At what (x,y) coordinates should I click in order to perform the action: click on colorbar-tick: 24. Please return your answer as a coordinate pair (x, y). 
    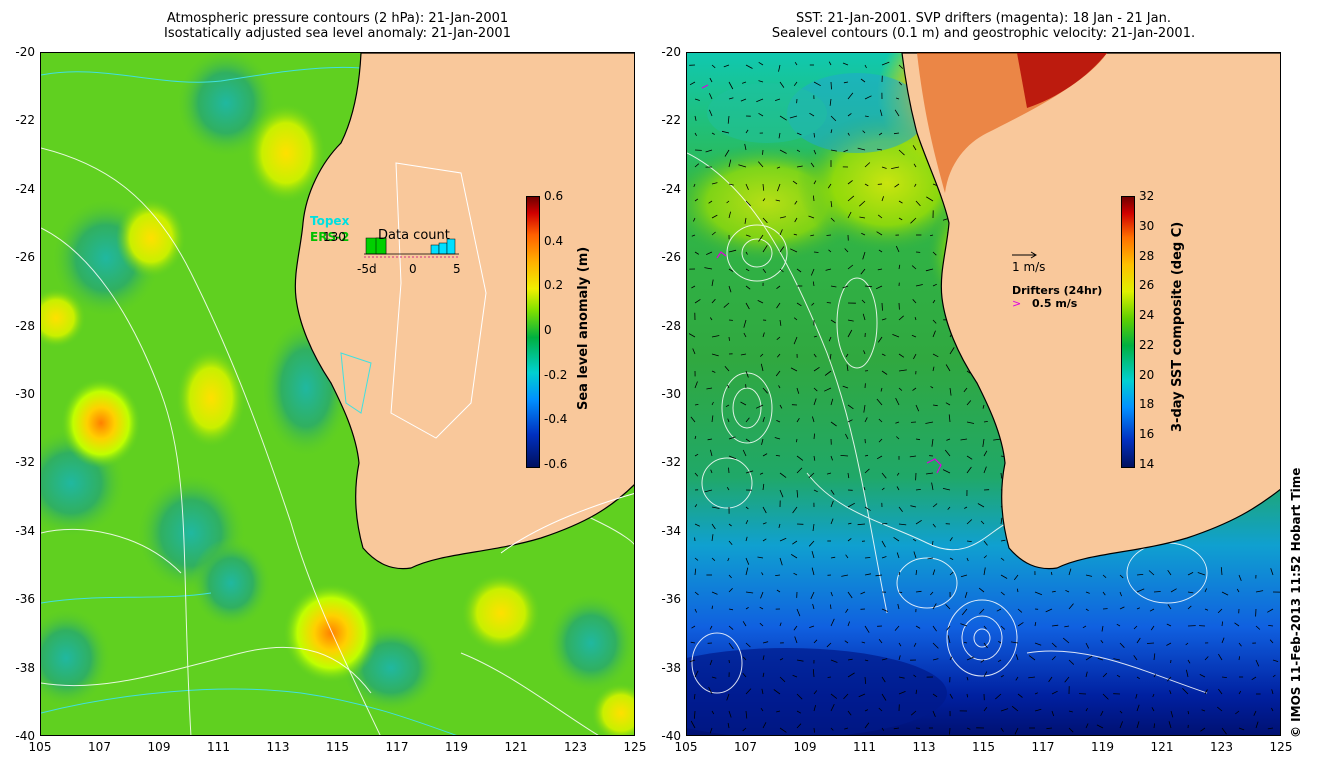
    Looking at the image, I should click on (1147, 315).